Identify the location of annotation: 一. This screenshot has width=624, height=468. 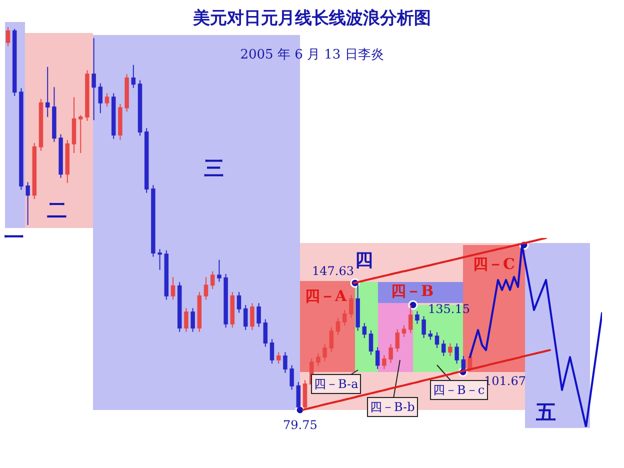
(14, 237).